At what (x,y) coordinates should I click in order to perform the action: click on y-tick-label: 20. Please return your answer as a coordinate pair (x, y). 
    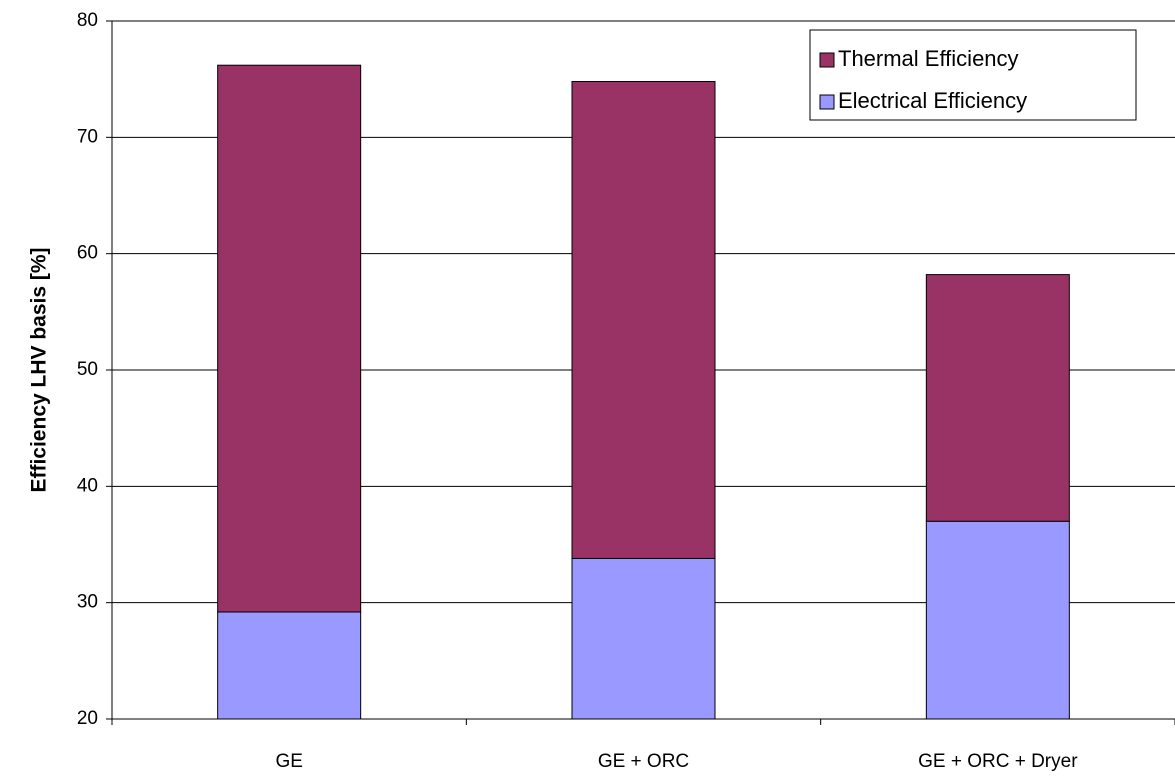
    Looking at the image, I should click on (87, 718).